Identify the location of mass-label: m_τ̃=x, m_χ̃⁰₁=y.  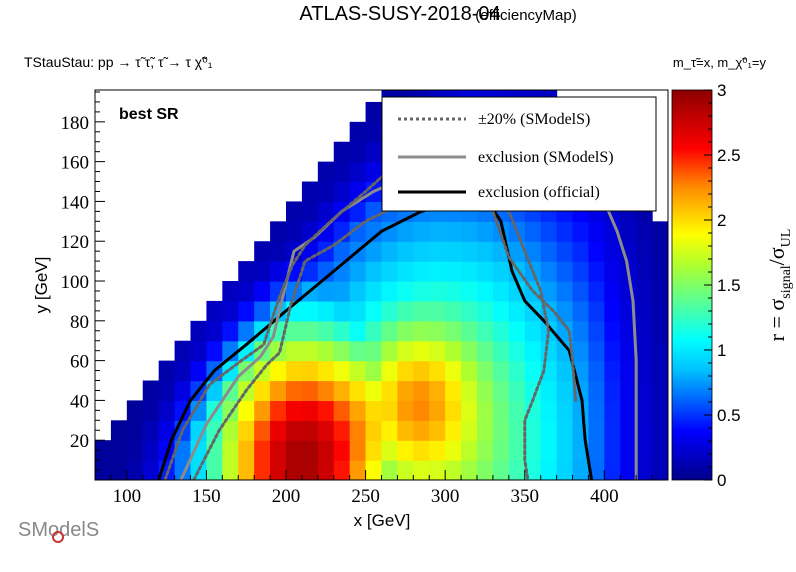
(720, 62).